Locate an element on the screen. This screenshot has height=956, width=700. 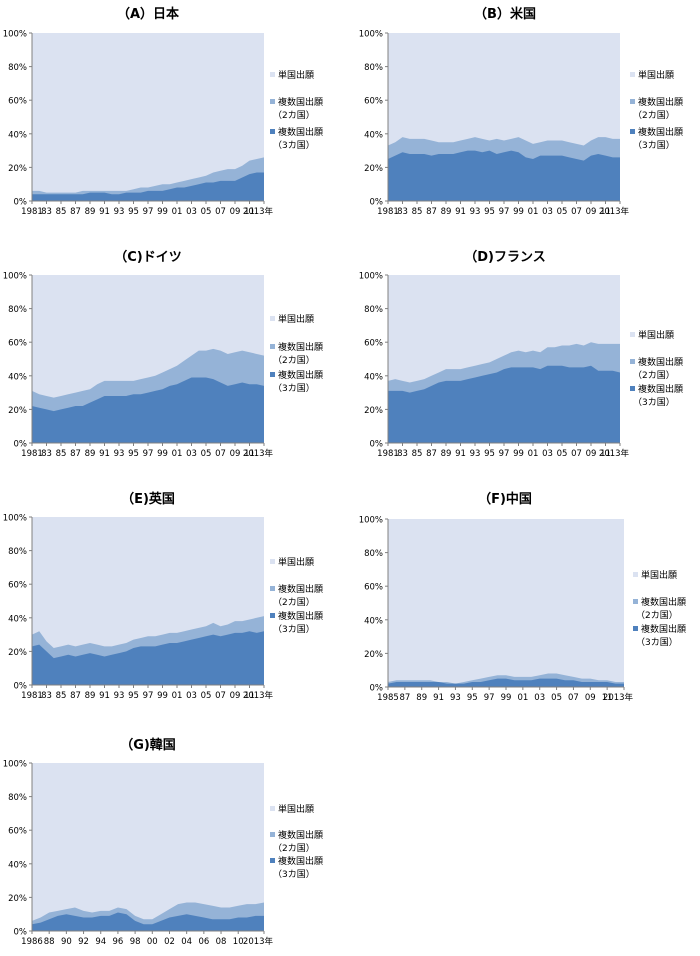
x-tick-label: 00 is located at coordinates (152, 942).